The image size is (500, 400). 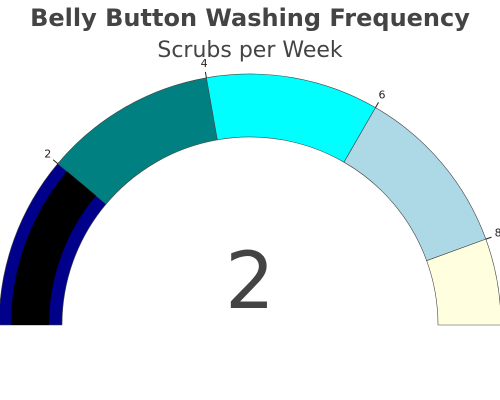 I want to click on gauge-tick-label: 4, so click(x=204, y=63).